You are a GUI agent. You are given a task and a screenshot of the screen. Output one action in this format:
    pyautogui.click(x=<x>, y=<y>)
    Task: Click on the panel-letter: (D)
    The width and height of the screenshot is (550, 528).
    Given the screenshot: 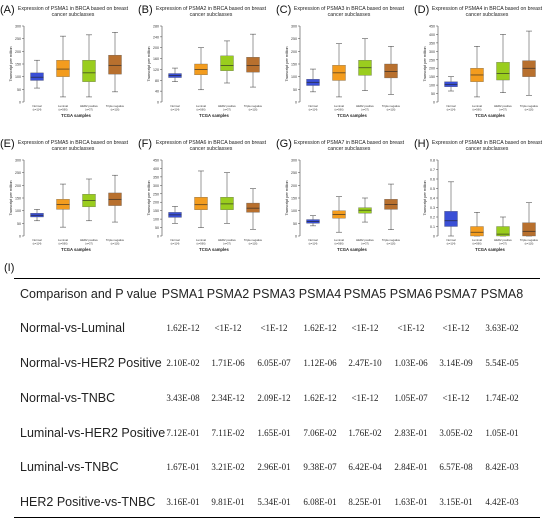 What is the action you would take?
    pyautogui.click(x=422, y=10)
    